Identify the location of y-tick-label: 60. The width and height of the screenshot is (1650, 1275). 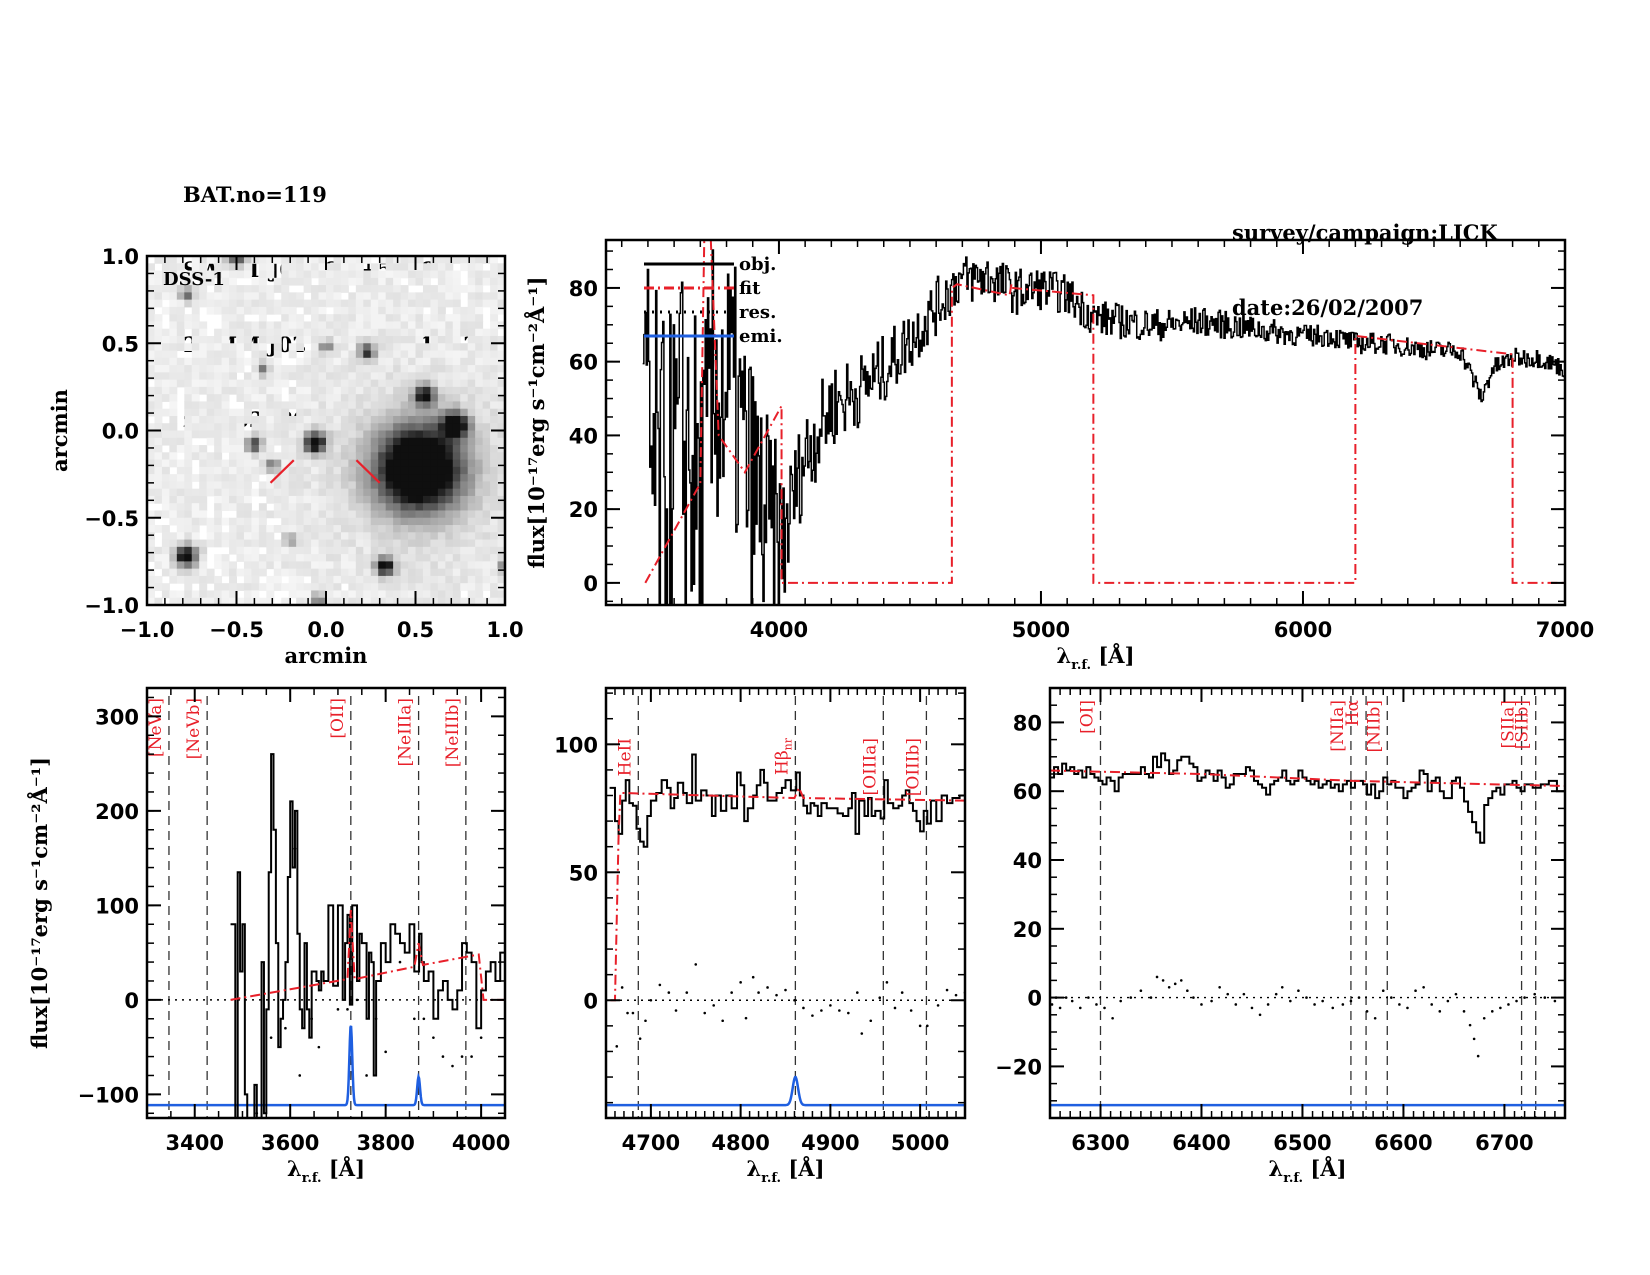
(583, 363).